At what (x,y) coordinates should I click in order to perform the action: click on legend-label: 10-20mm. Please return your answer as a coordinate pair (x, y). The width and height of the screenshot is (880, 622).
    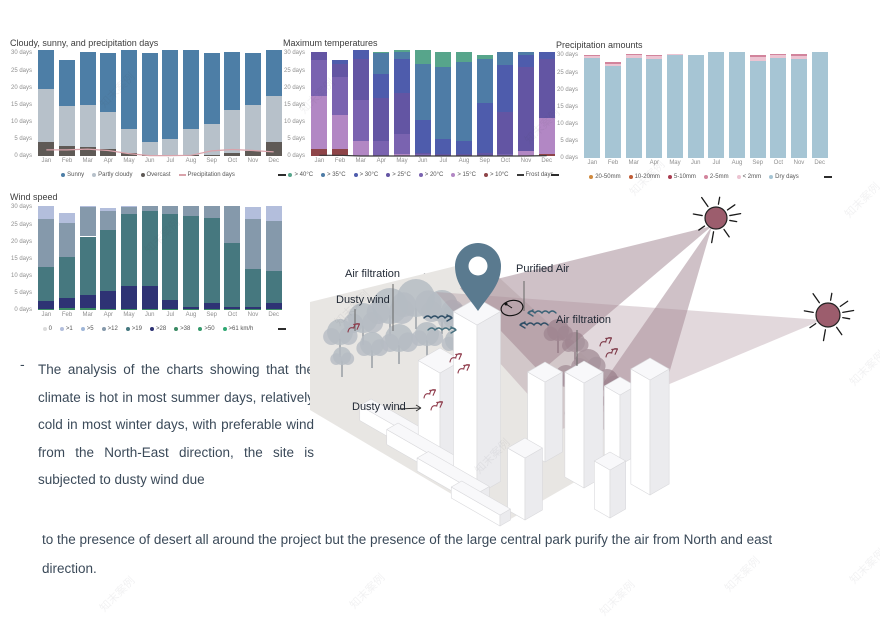
    Looking at the image, I should click on (647, 177).